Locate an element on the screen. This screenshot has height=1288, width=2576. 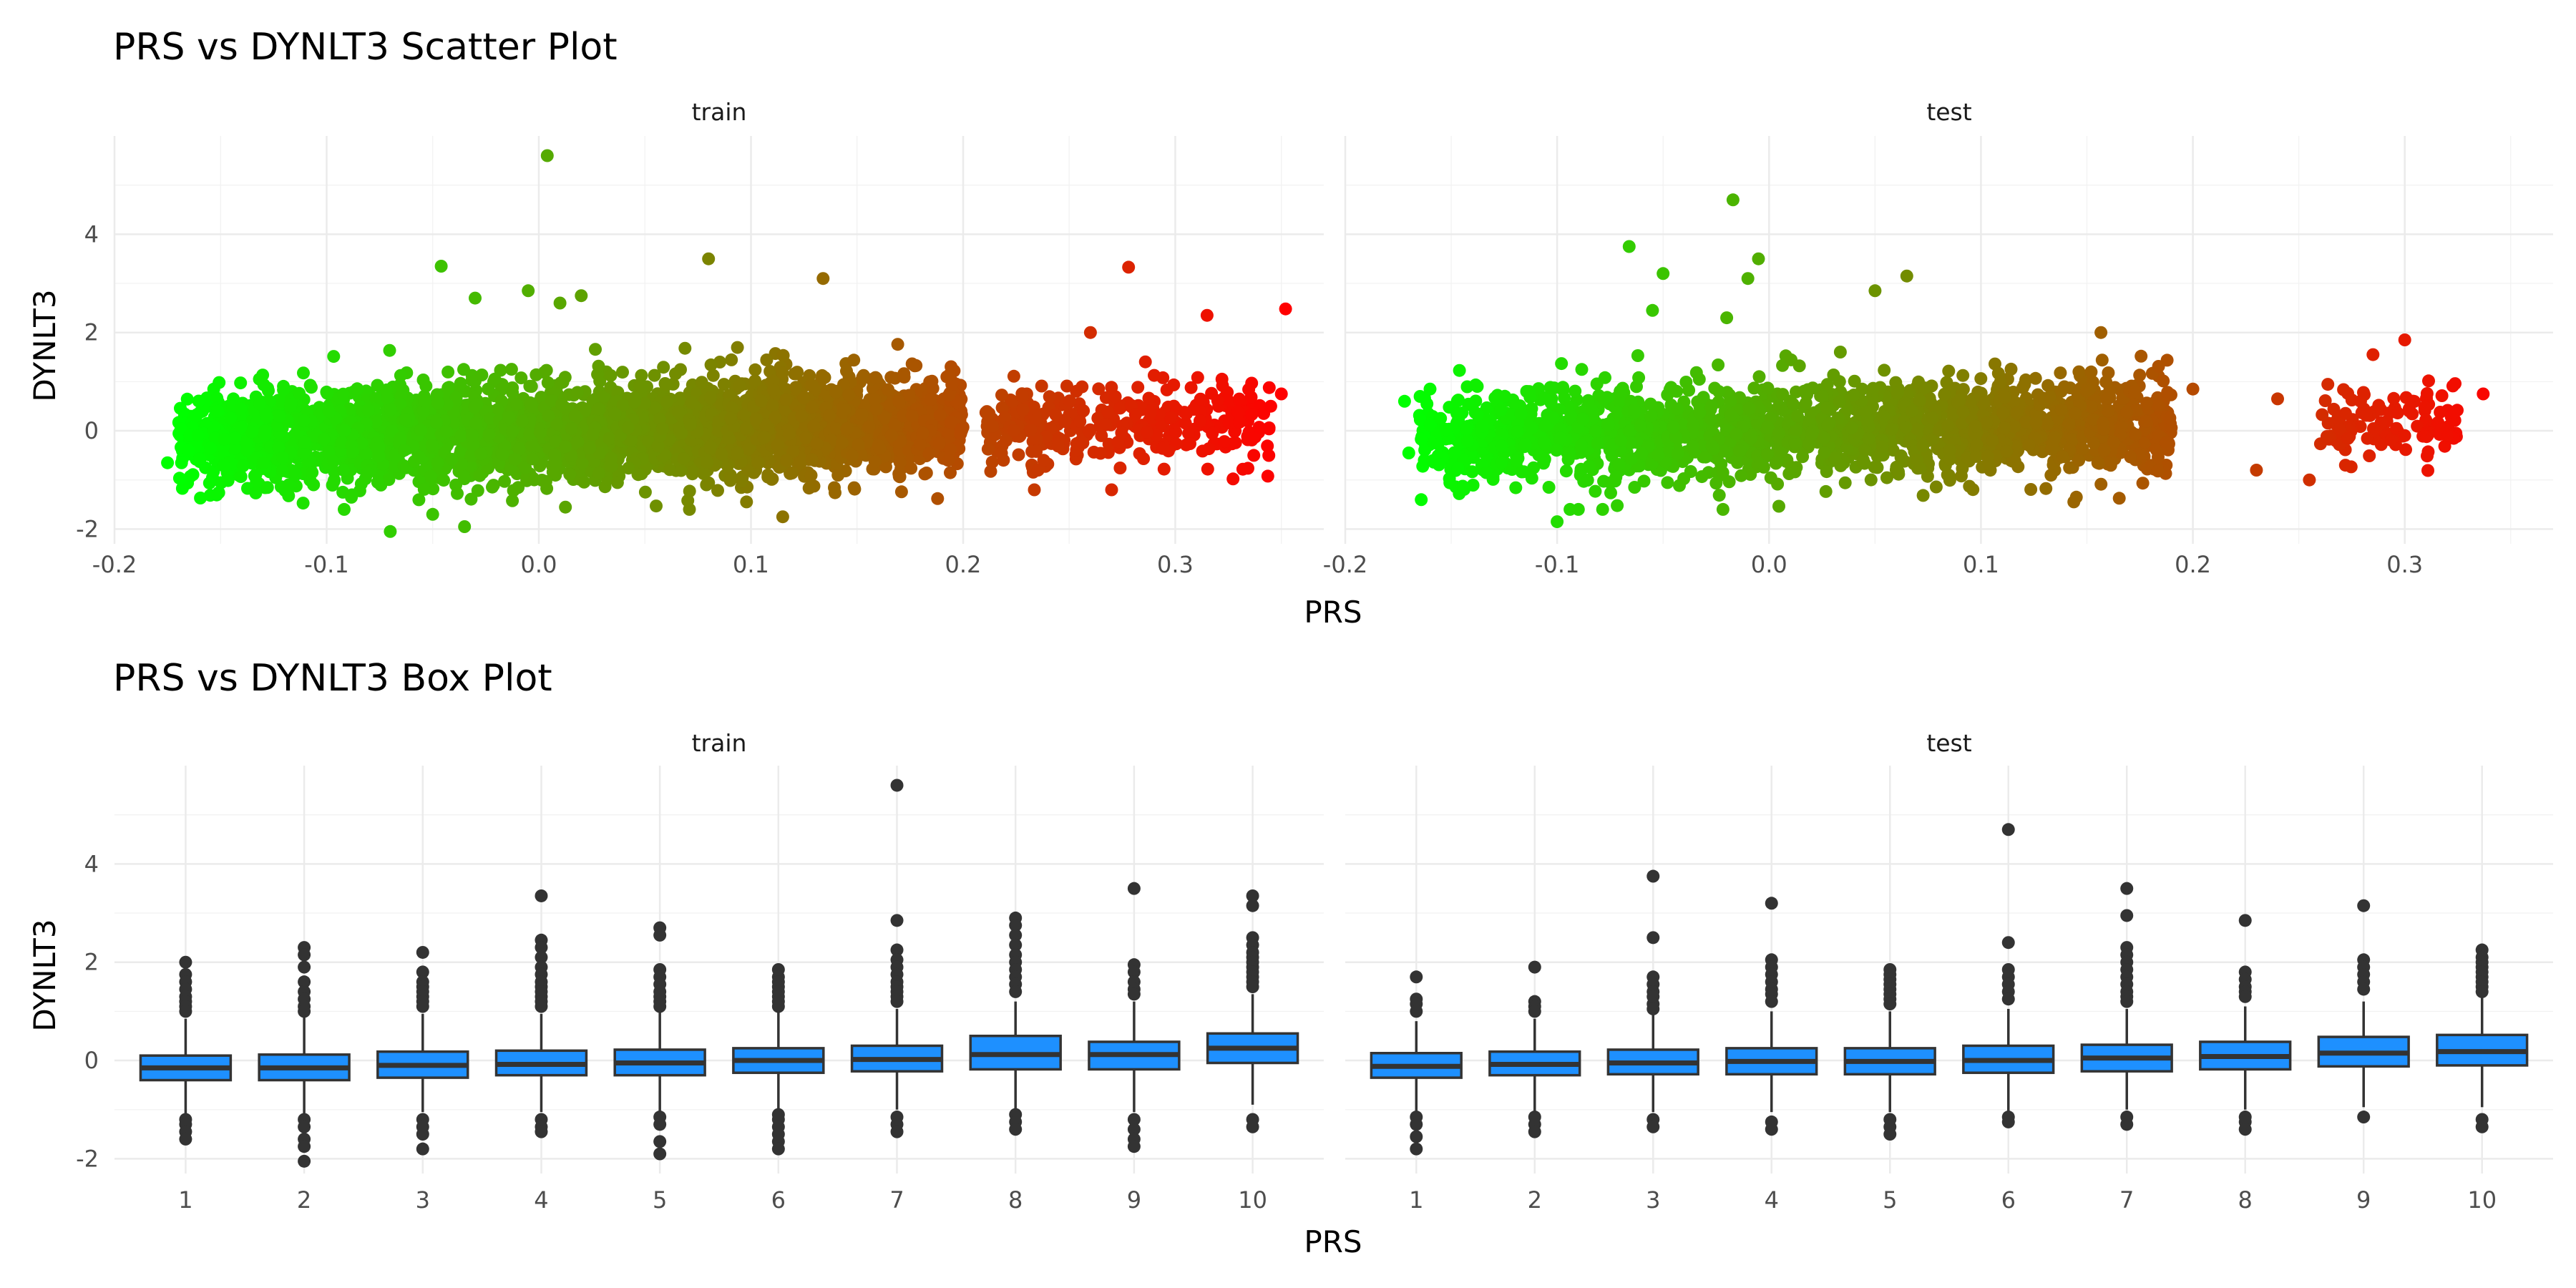
x-tick-label: -0.2 is located at coordinates (114, 564).